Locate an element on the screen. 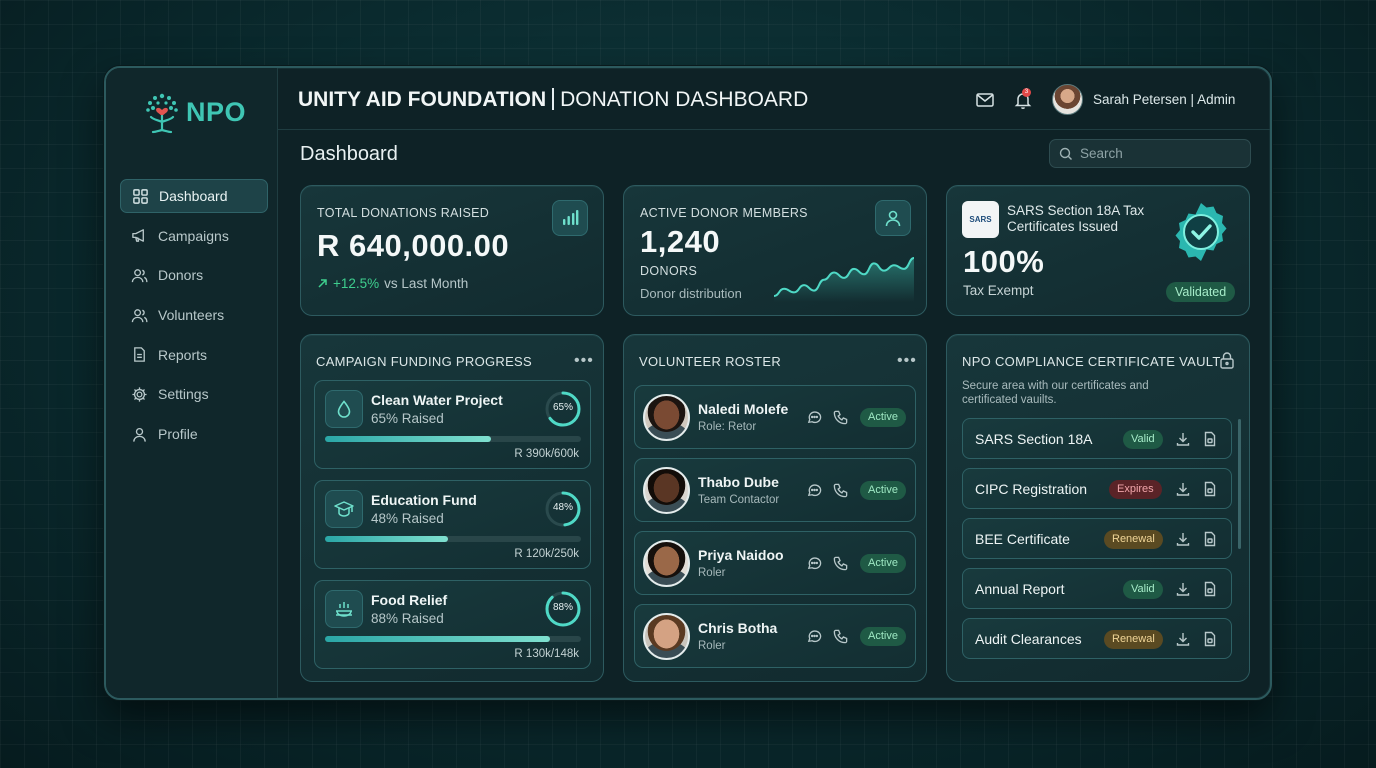  graduation-cap-icon-box is located at coordinates (344, 509).